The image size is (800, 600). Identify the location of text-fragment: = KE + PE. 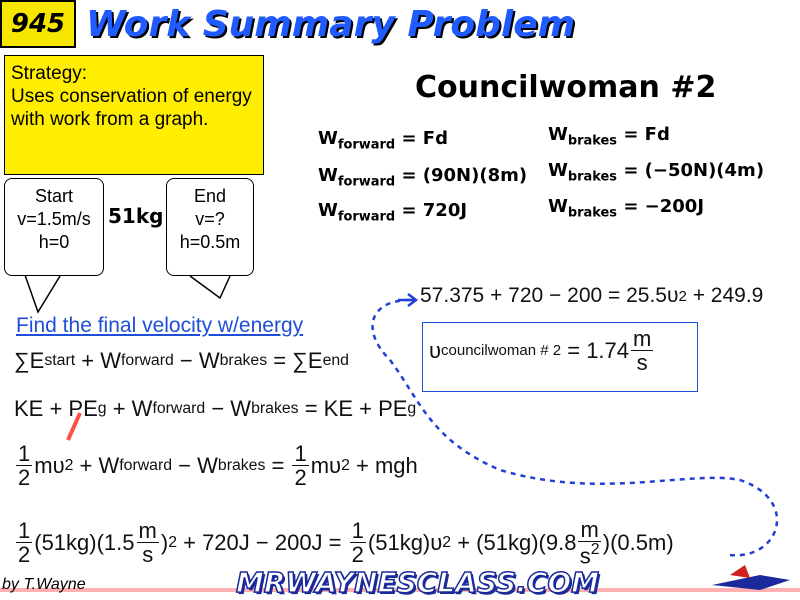
(353, 408).